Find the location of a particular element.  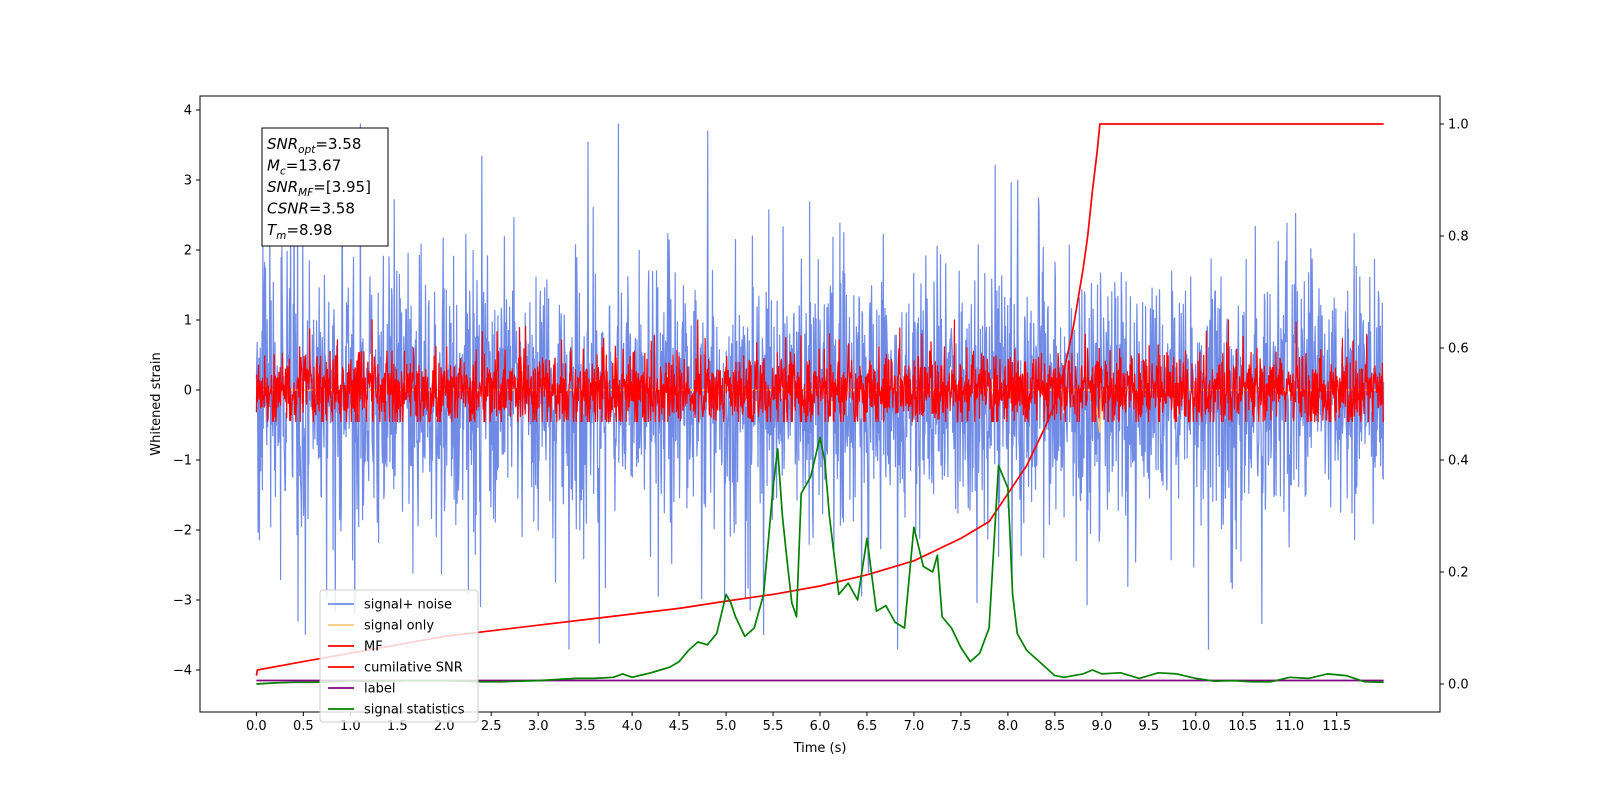

y2-tick-label: 1.0 is located at coordinates (1458, 125).